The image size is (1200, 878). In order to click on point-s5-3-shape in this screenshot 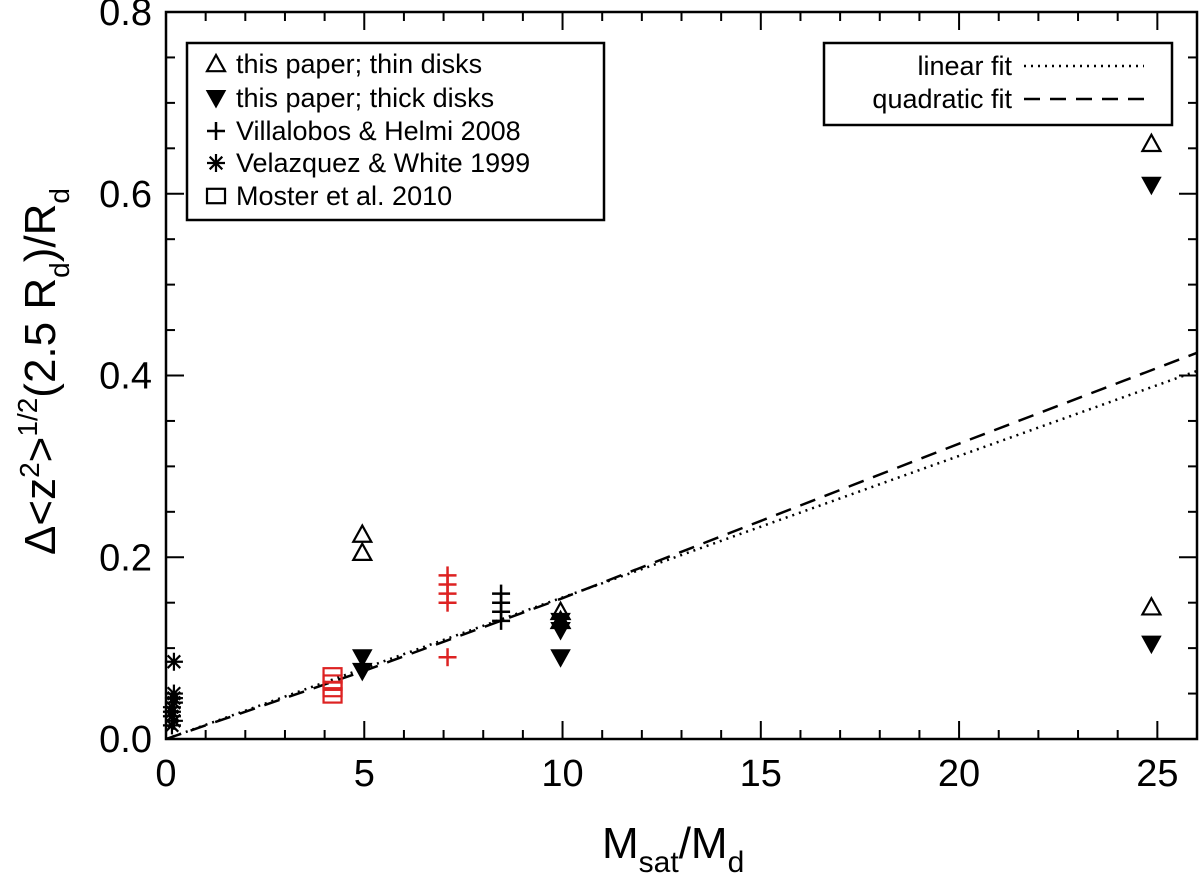, I will do `click(332, 695)`.